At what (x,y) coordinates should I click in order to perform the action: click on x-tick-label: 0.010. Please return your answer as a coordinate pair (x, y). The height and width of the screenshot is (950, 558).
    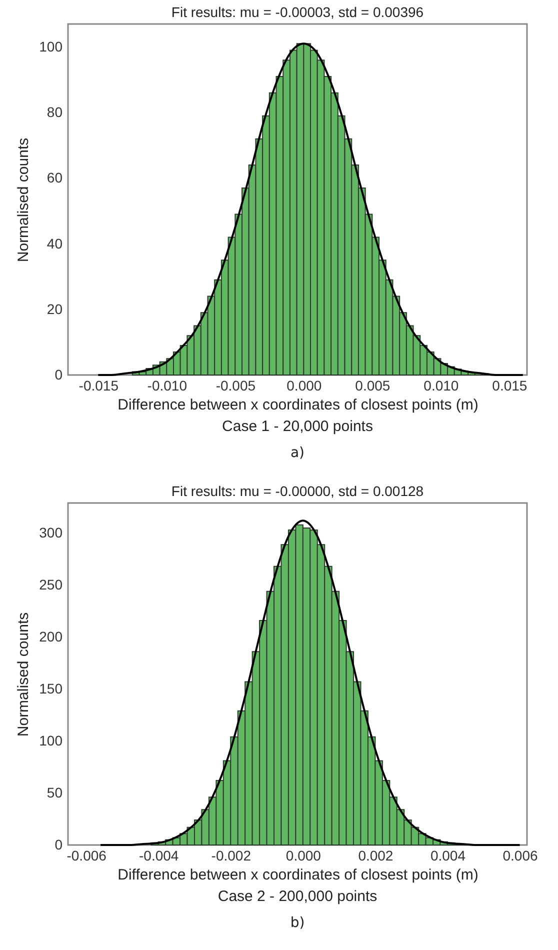
    Looking at the image, I should click on (441, 386).